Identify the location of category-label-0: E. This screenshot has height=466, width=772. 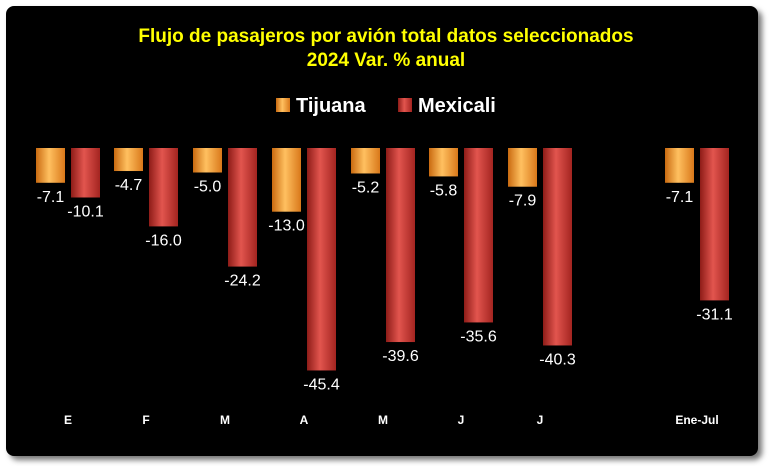
(68, 420).